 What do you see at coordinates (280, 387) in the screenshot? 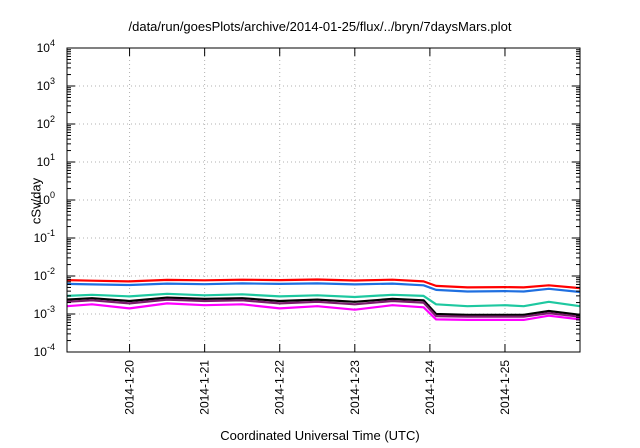
I see `x-tick-label: 2014-1-22` at bounding box center [280, 387].